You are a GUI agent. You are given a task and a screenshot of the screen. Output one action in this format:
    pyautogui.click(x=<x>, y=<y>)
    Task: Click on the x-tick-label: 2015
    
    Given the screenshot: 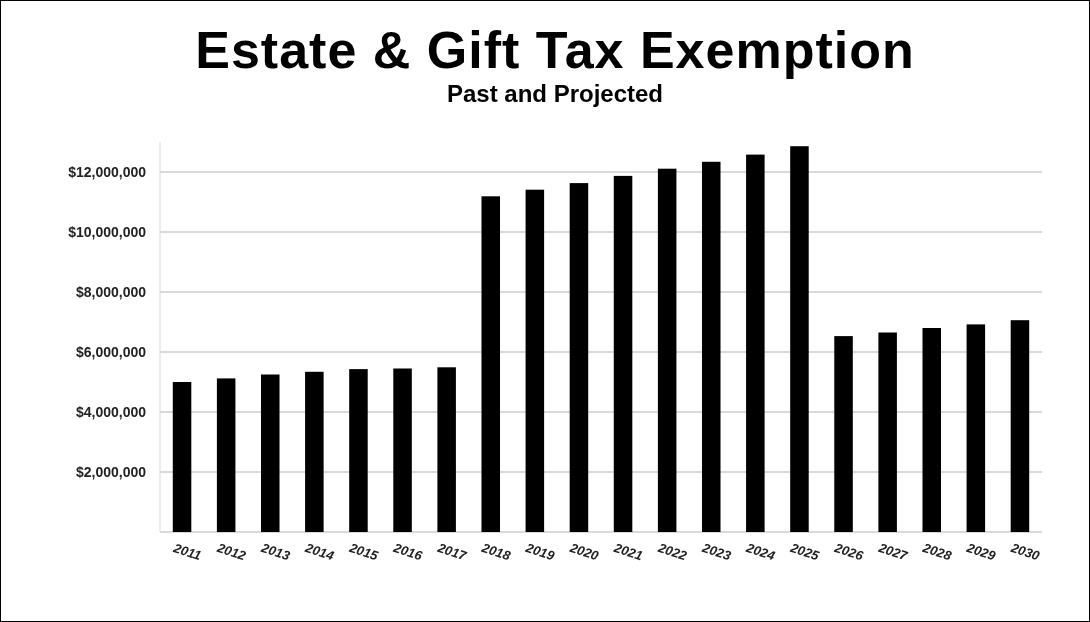 What is the action you would take?
    pyautogui.click(x=363, y=551)
    